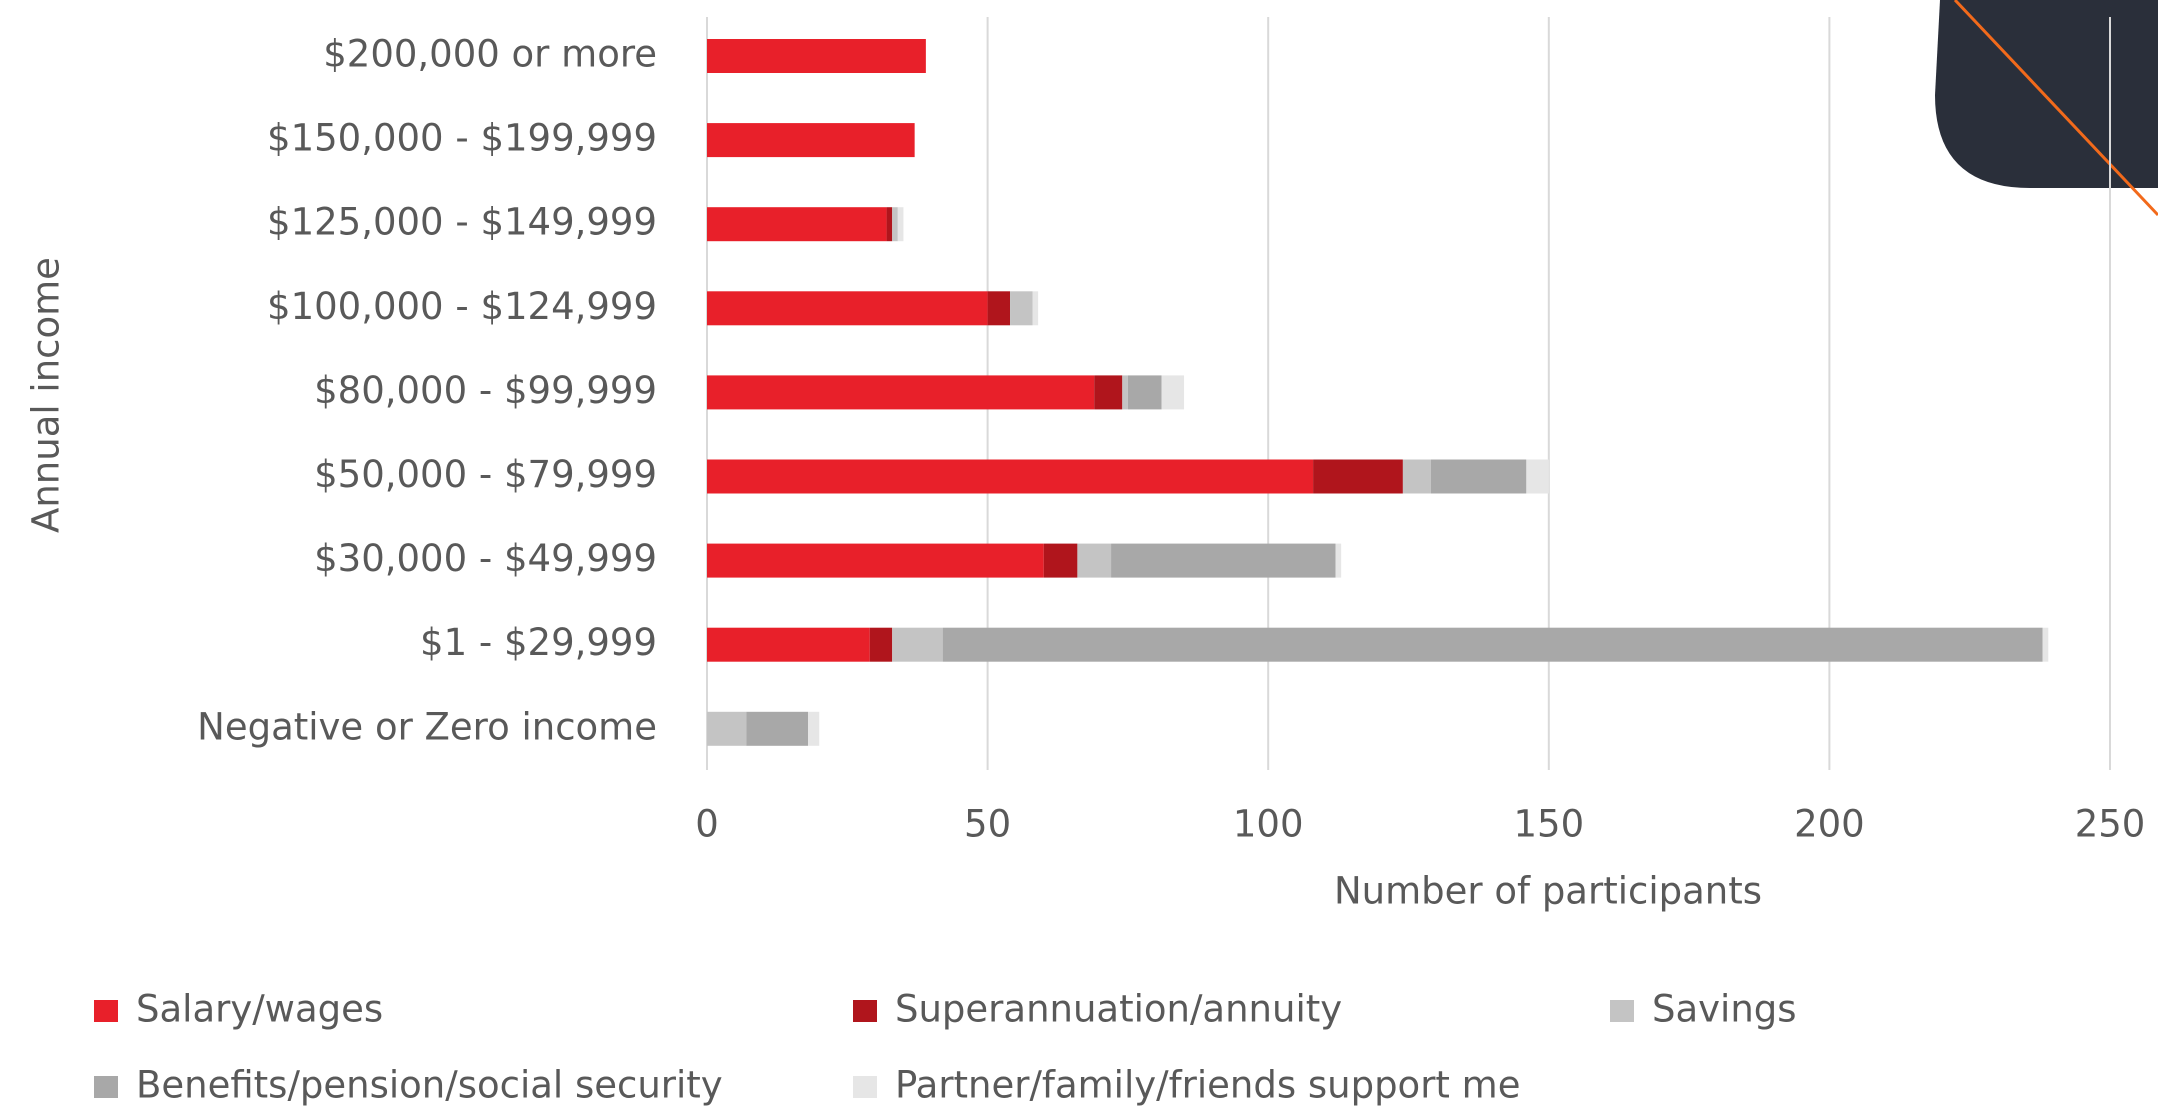 The image size is (2158, 1109). I want to click on y-tick-label: $30,000 - $49,999, so click(485, 558).